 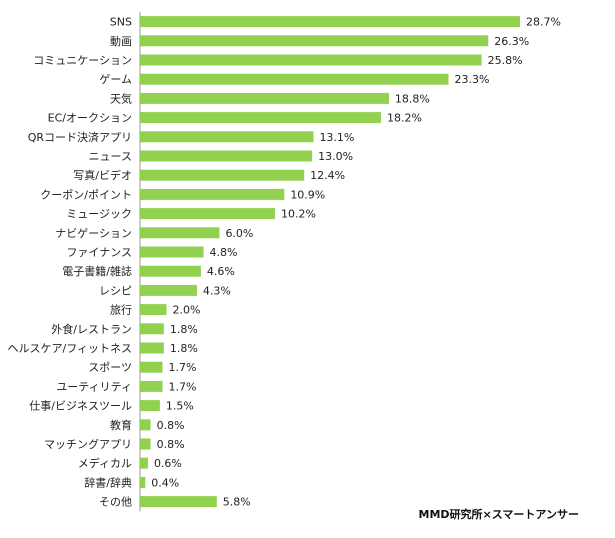 What do you see at coordinates (88, 444) in the screenshot?
I see `category-label: マッチングアプリ` at bounding box center [88, 444].